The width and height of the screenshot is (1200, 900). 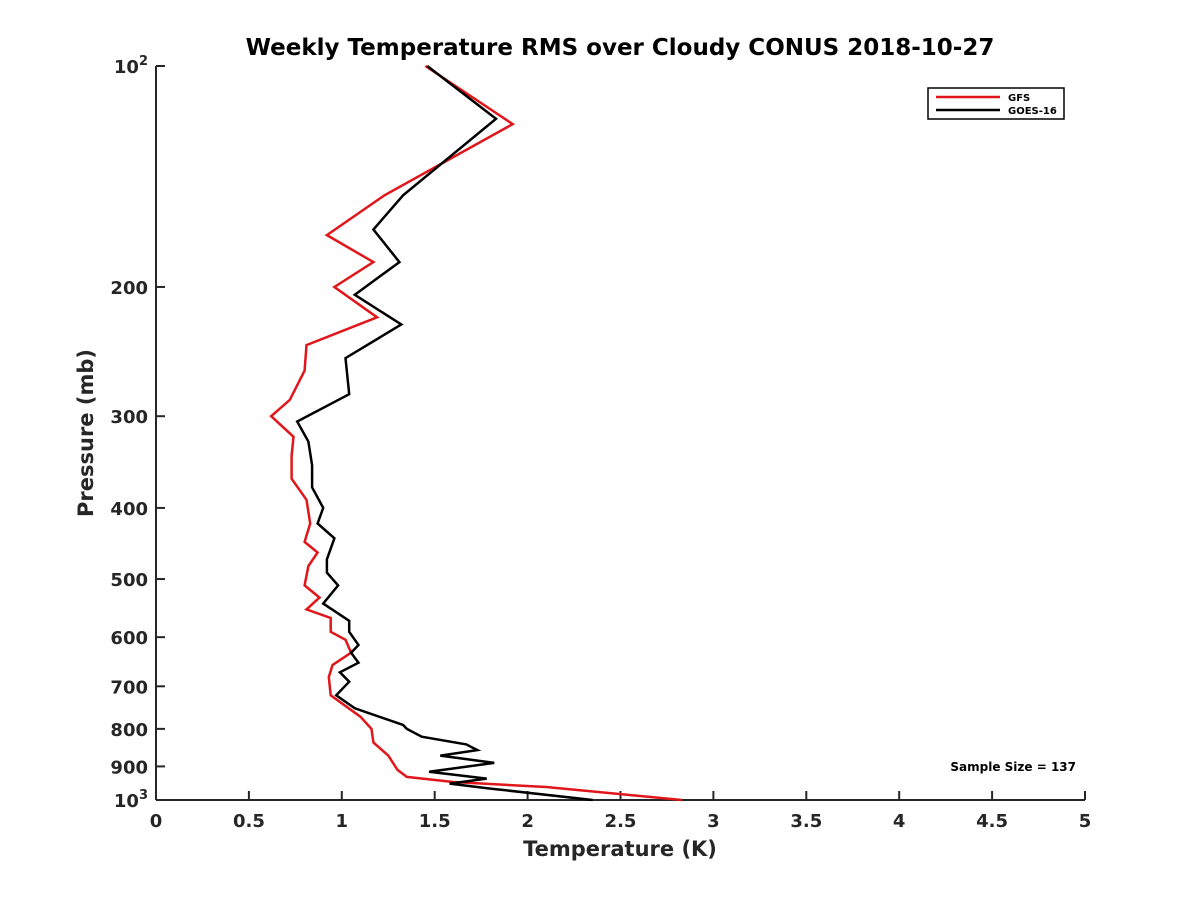 I want to click on y-ticks: 10² 200 300 400 500 600 700 800 900 10³, so click(x=137, y=433).